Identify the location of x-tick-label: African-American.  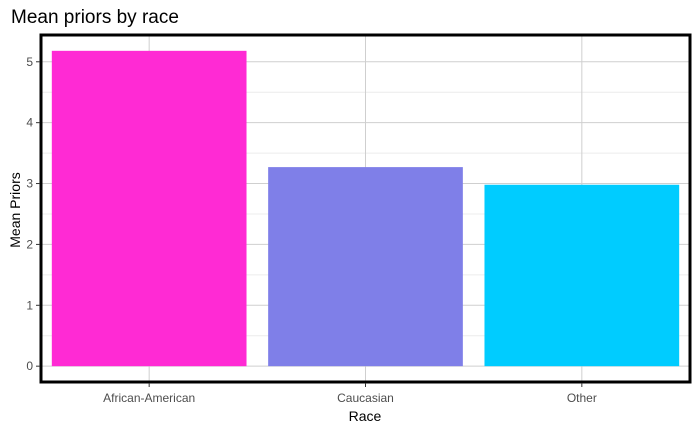
(149, 398).